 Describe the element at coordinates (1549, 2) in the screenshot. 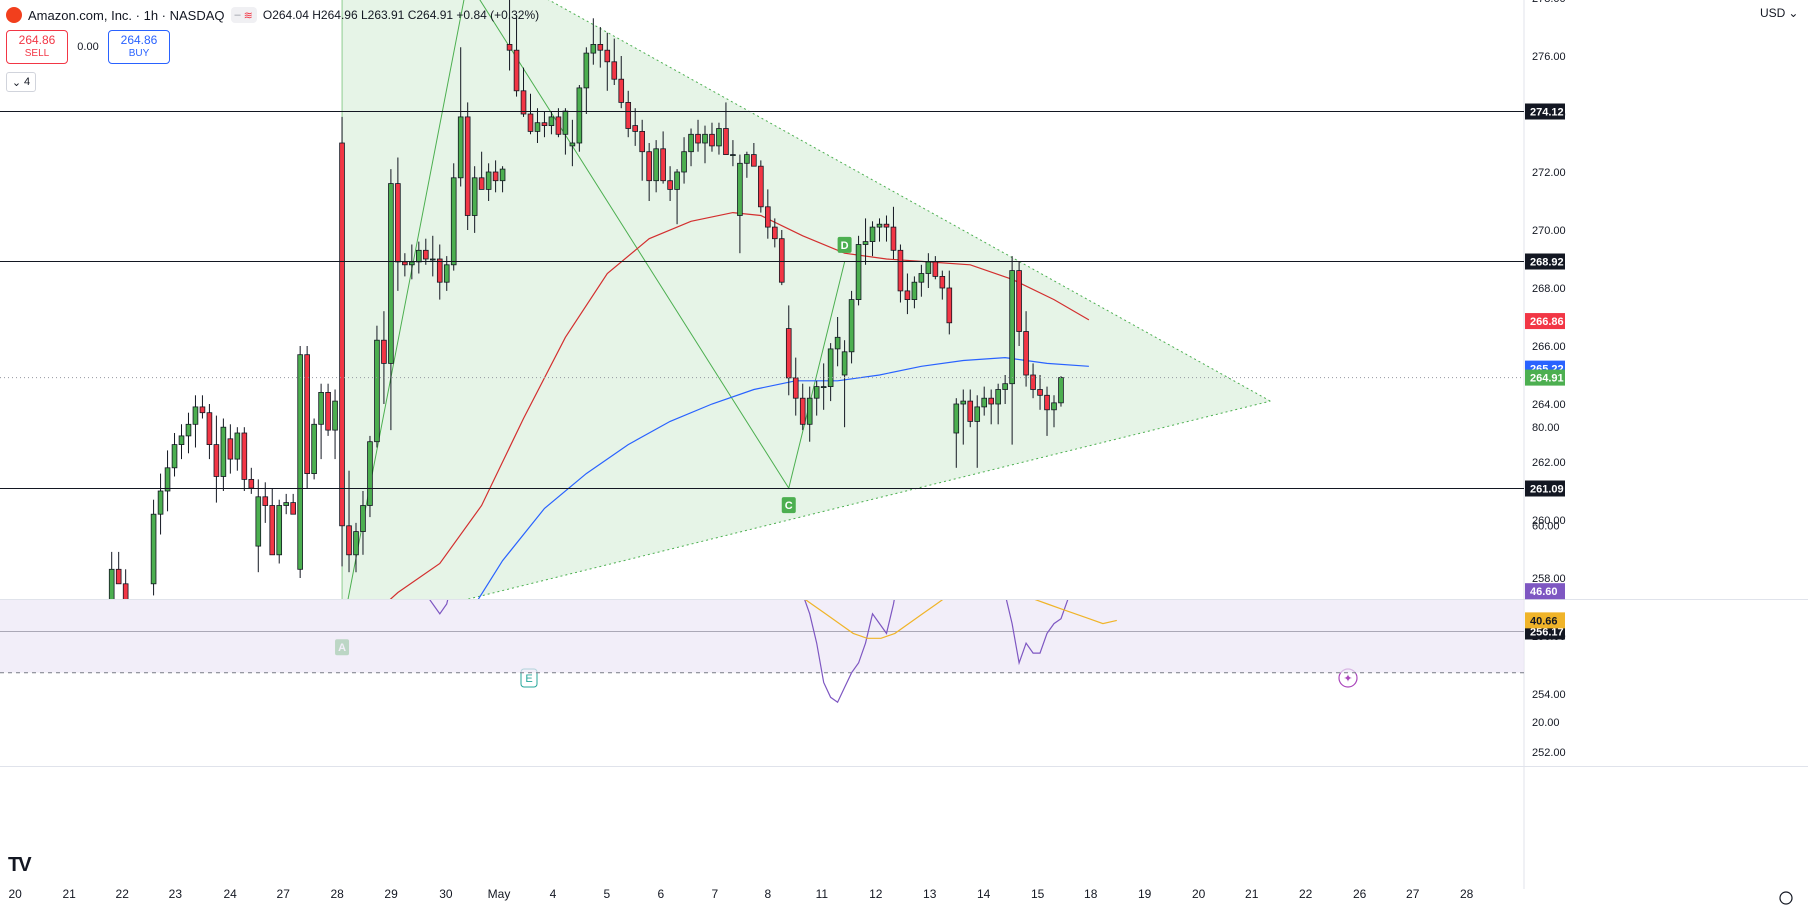

I see `price-tick-label: 278.00` at that location.